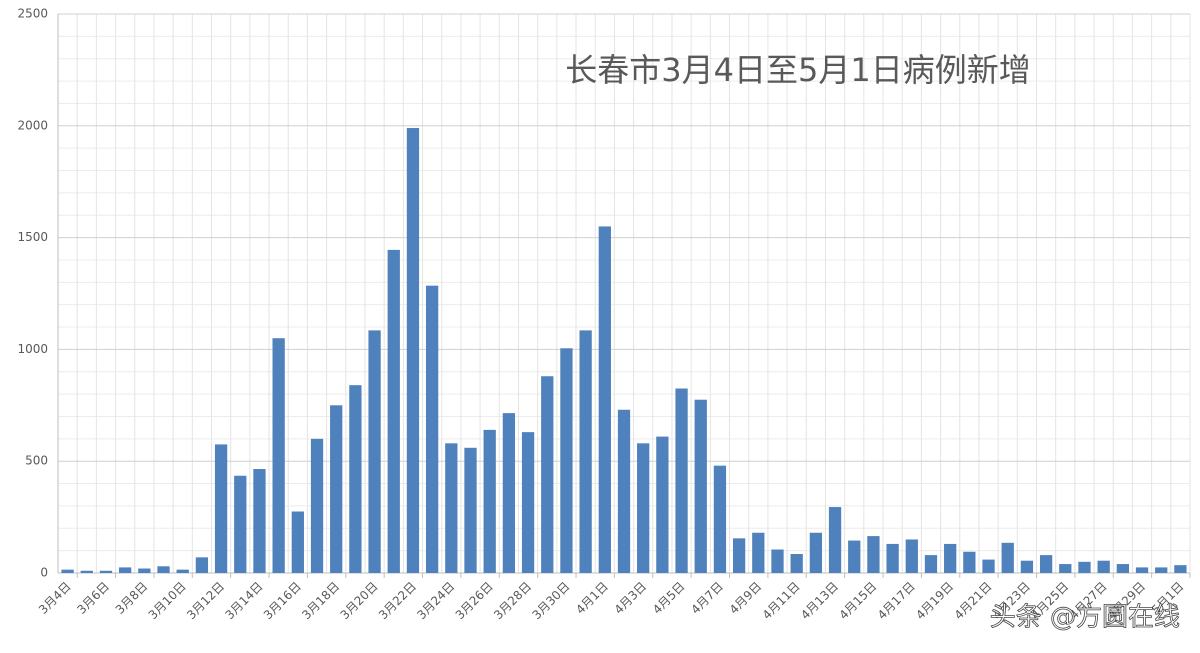 This screenshot has width=1200, height=653. Describe the element at coordinates (819, 600) in the screenshot. I see `x-tick-label: 4月13日` at that location.